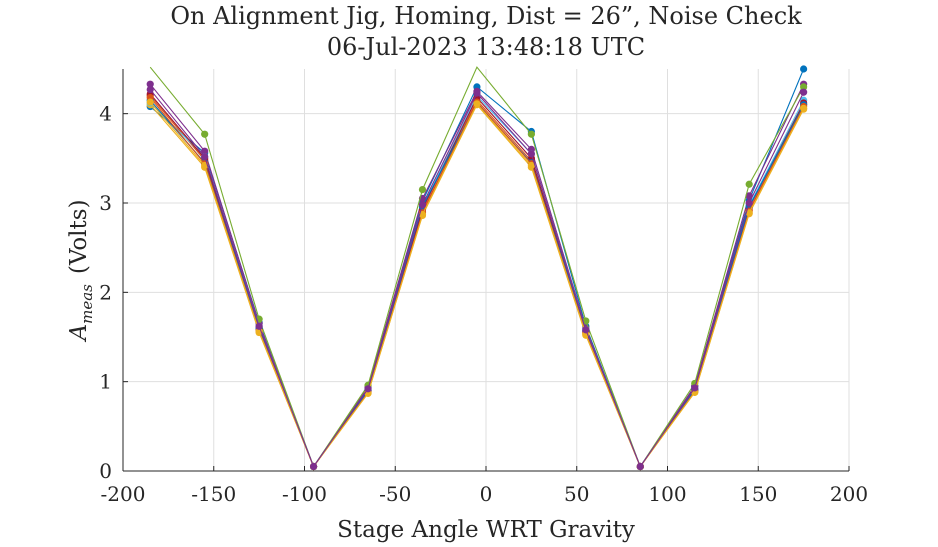  Describe the element at coordinates (849, 494) in the screenshot. I see `x-tick-label: 200` at that location.